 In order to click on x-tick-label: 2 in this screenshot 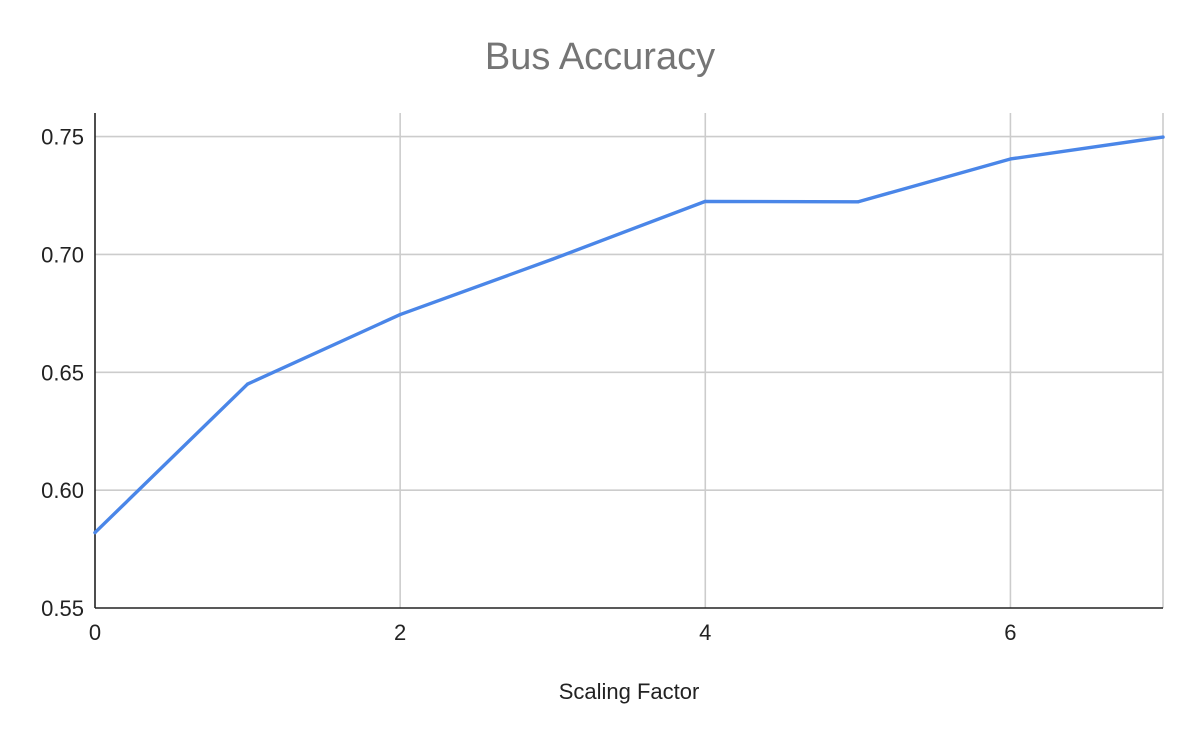, I will do `click(400, 632)`.